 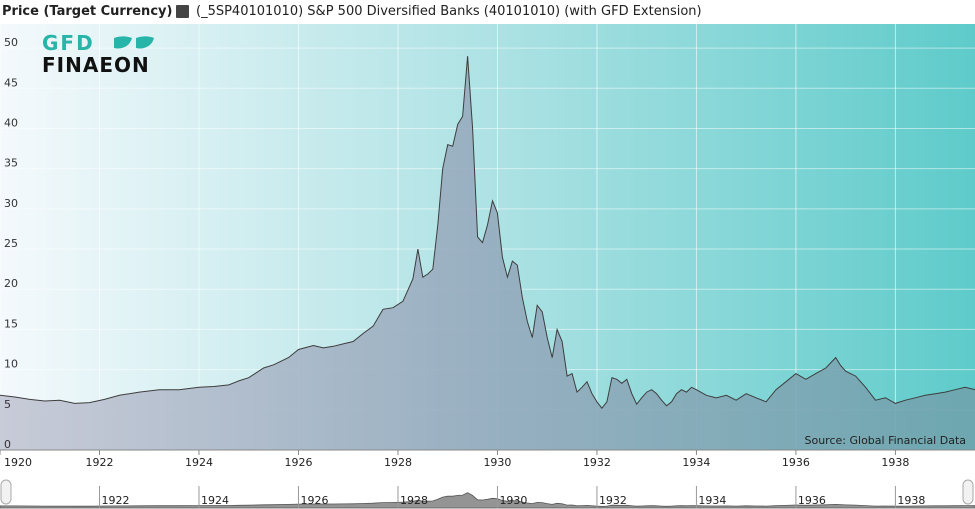 I want to click on navigator-ticks: 1922 1924 1926 1928 1930 1932 1934 1936 1938, so click(x=511, y=497).